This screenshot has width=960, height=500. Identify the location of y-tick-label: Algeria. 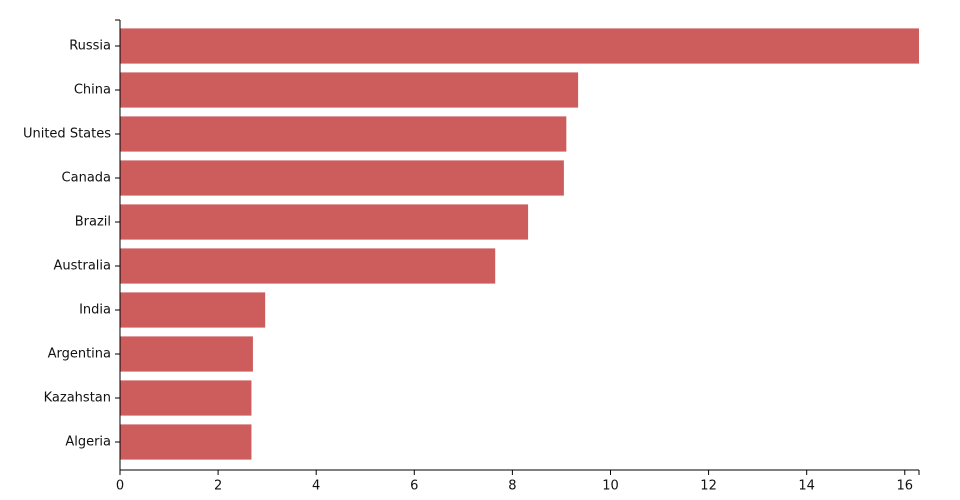
(88, 442).